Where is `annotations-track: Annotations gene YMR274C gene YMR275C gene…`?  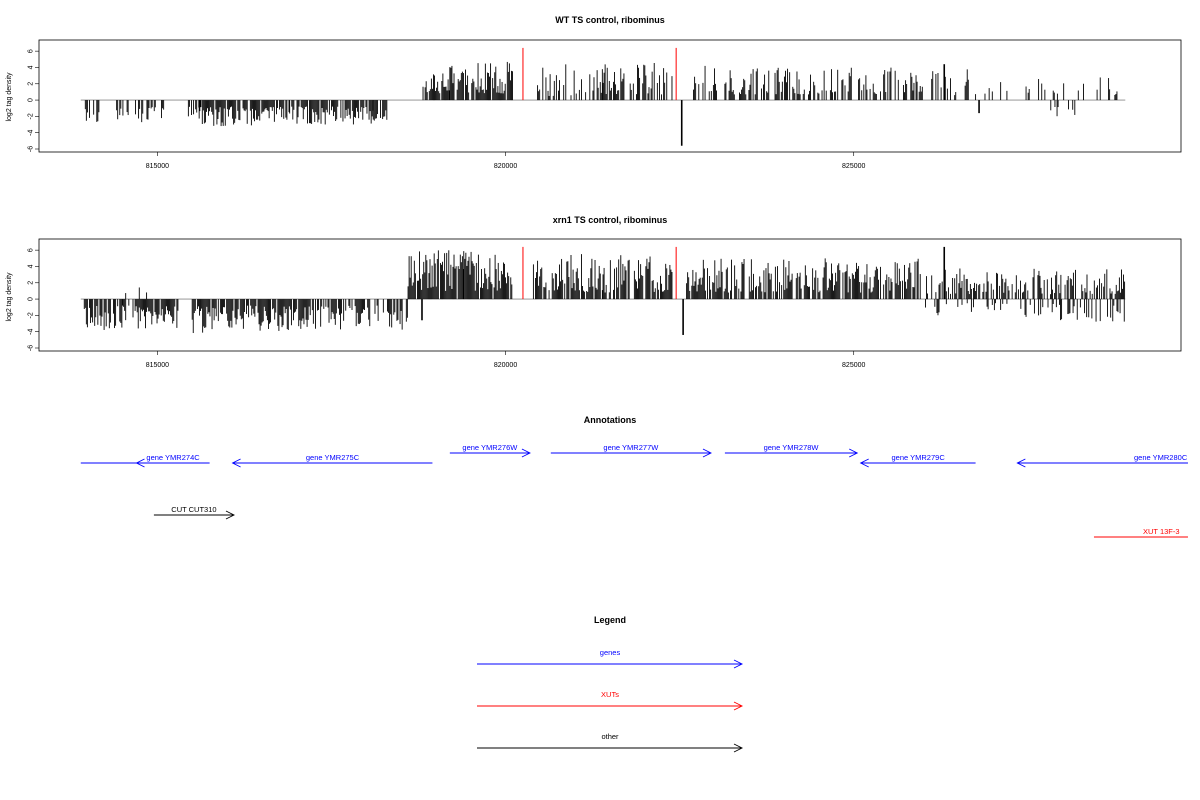 annotations-track: Annotations gene YMR274C gene YMR275C gene… is located at coordinates (634, 476).